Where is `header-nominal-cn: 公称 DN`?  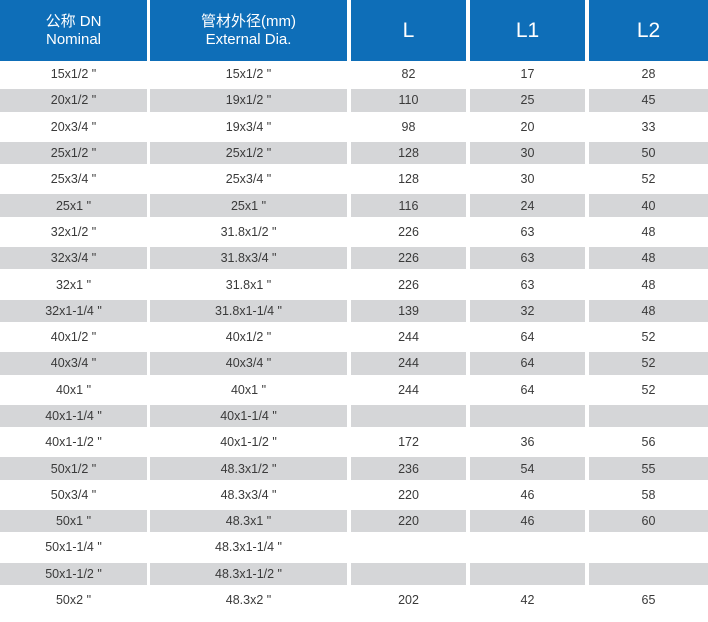
header-nominal-cn: 公称 DN is located at coordinates (73, 21).